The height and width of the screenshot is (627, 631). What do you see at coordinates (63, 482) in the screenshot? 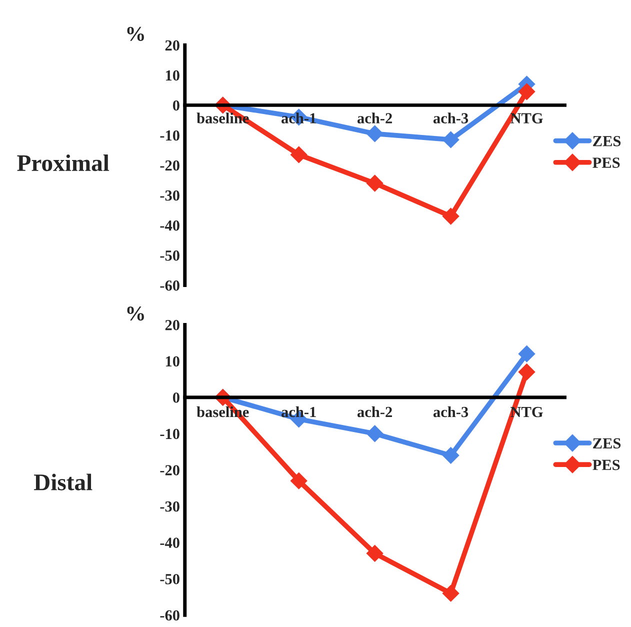
I see `text: Distal` at bounding box center [63, 482].